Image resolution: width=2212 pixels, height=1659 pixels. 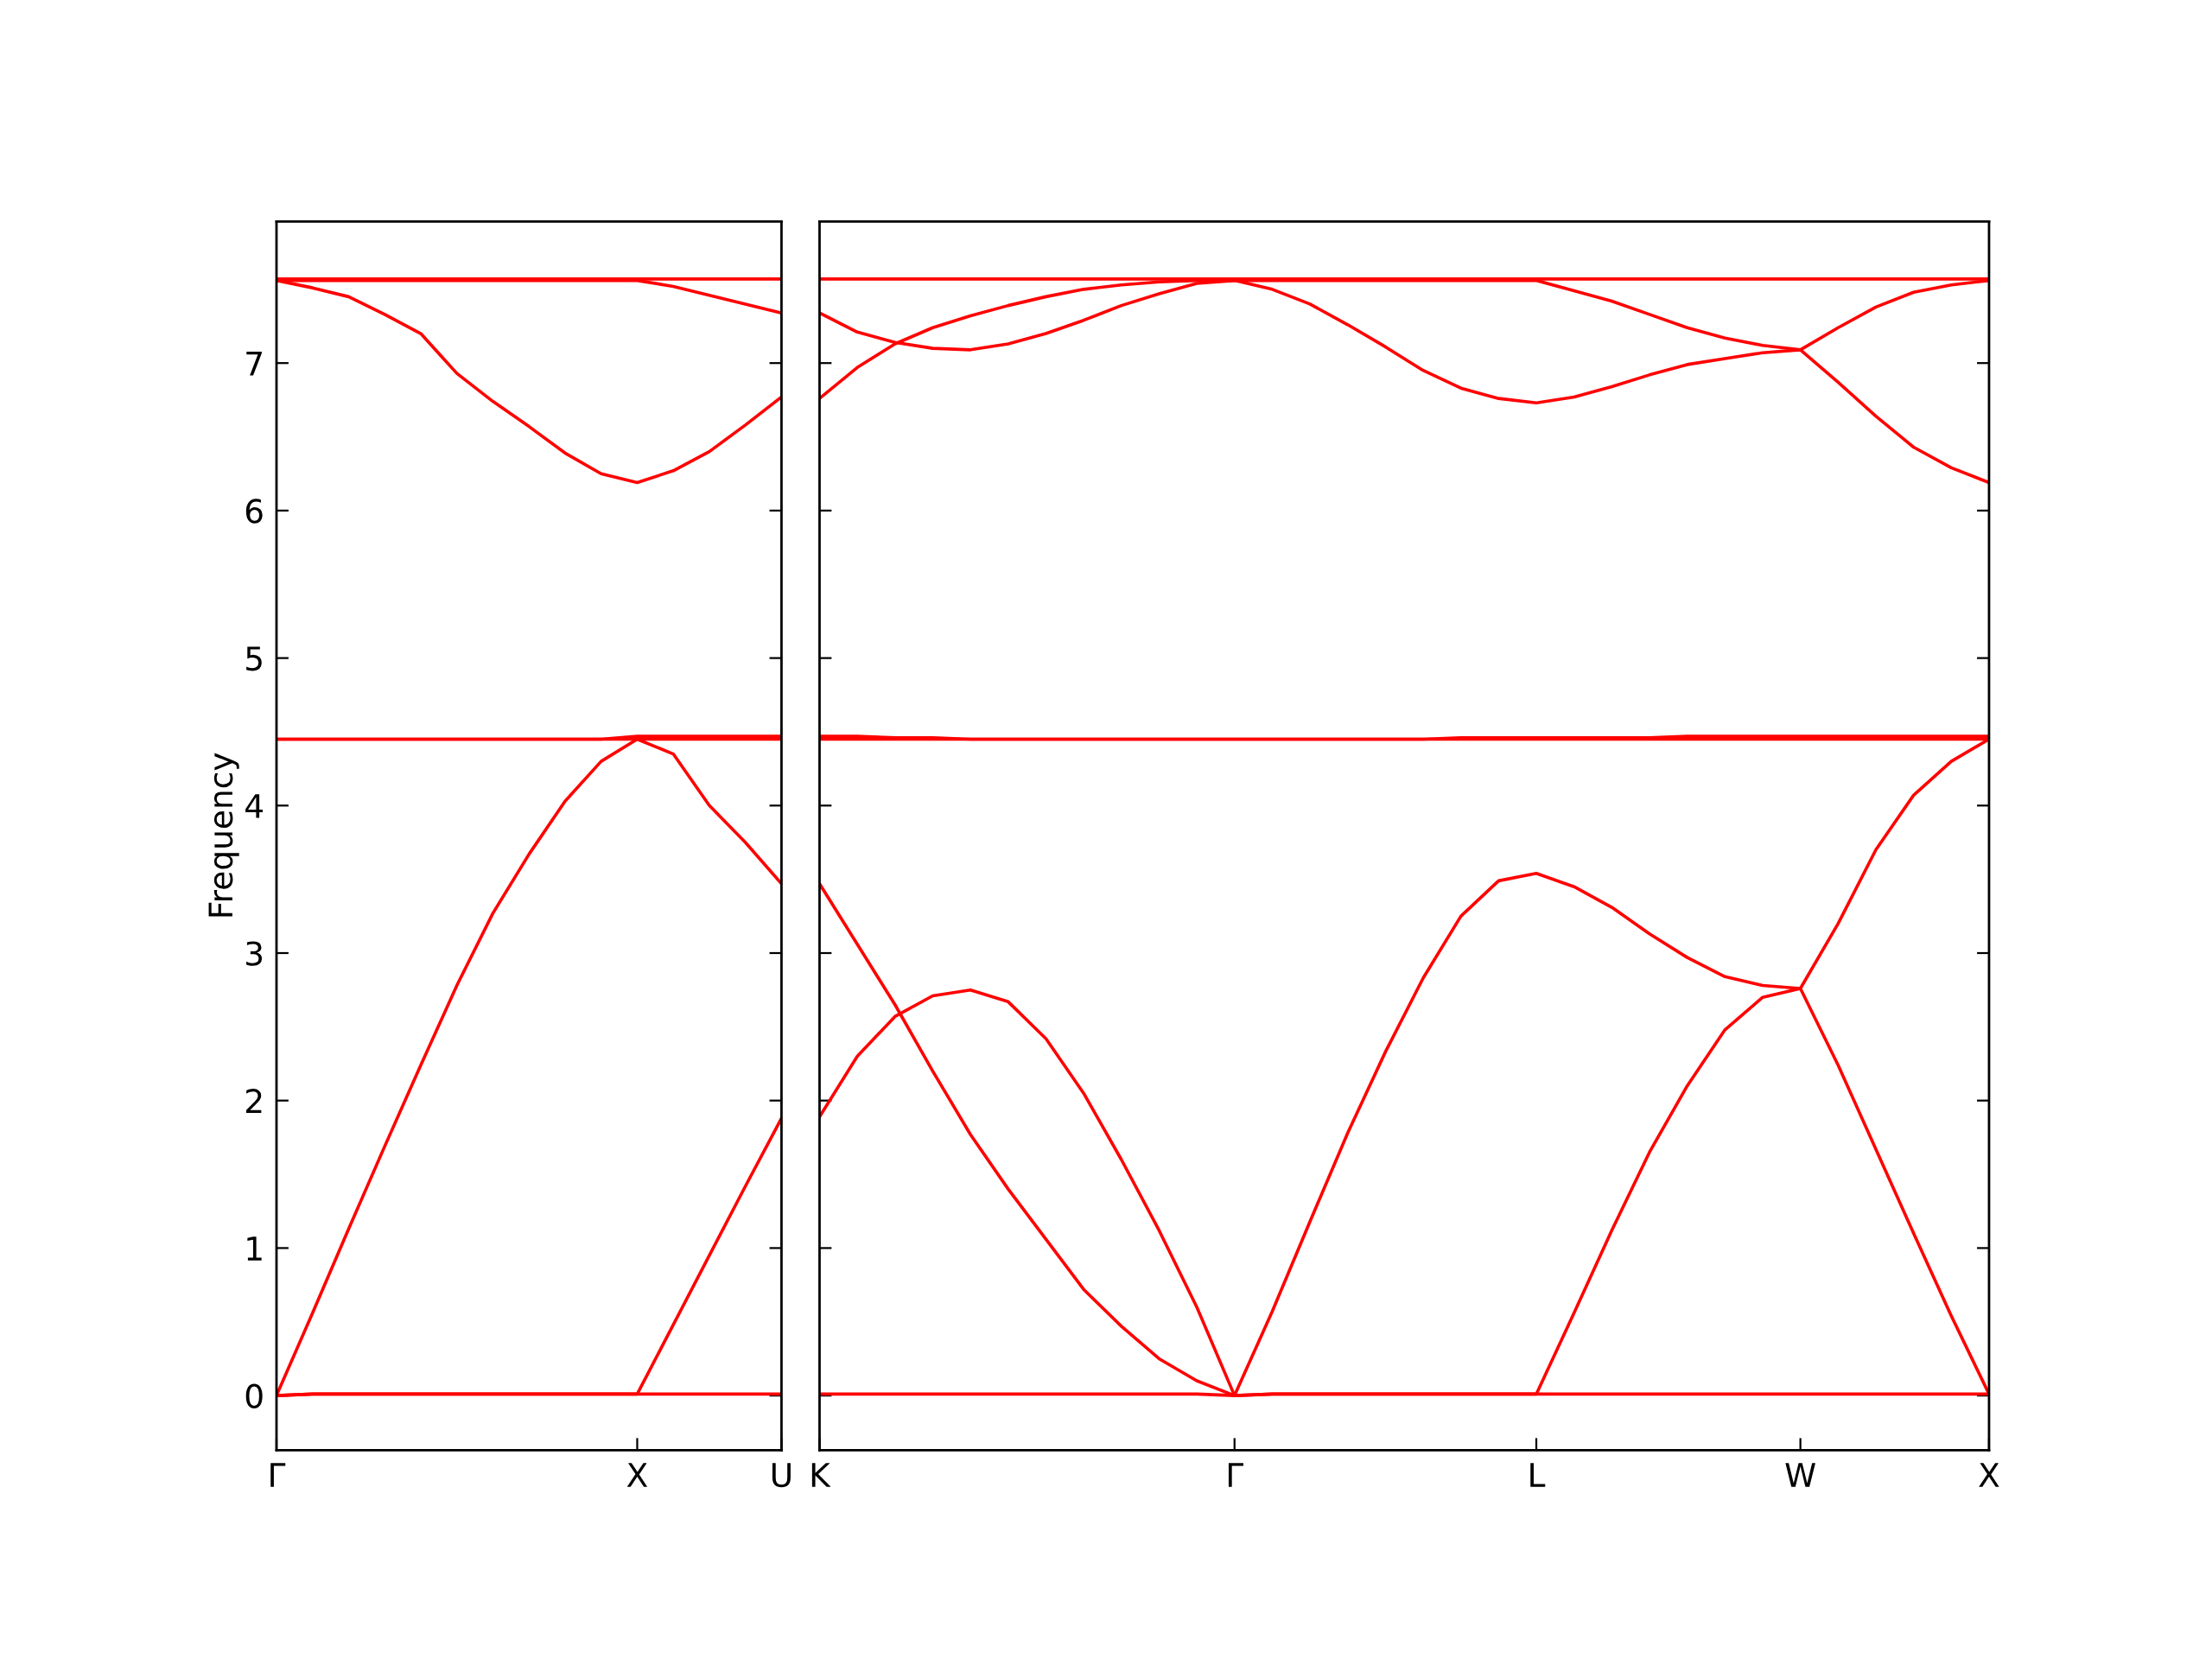 I want to click on y-axis-title: Frequency, so click(x=223, y=835).